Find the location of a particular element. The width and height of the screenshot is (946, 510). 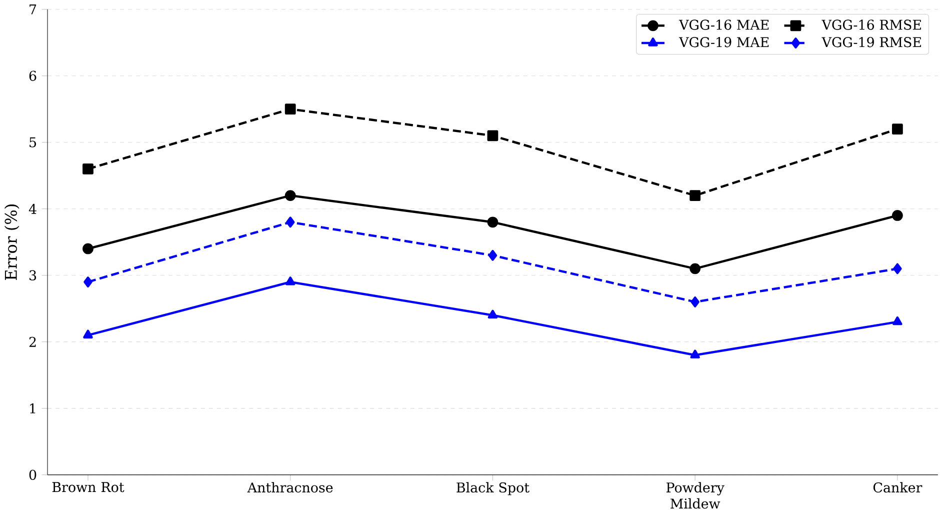

y-axis-title: Error (%) is located at coordinates (12, 242).